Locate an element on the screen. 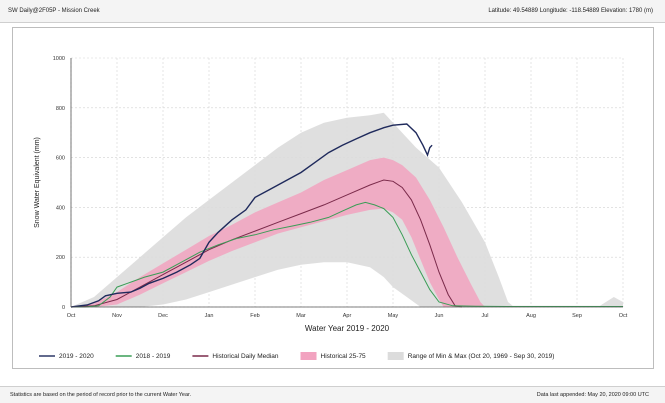 Image resolution: width=665 pixels, height=403 pixels. x-axis-label: Water Year 2019 - 2020 is located at coordinates (347, 328).